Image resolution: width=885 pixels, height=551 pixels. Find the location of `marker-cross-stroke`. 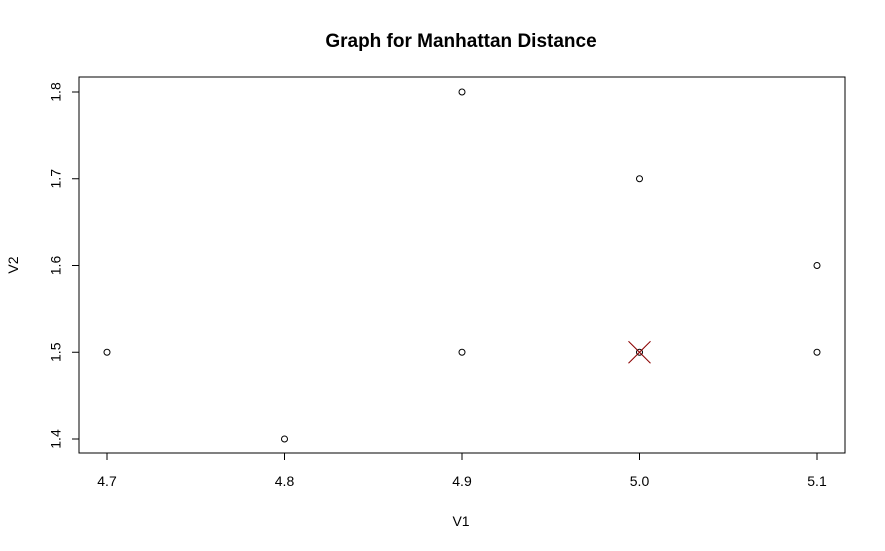

marker-cross-stroke is located at coordinates (639, 352).